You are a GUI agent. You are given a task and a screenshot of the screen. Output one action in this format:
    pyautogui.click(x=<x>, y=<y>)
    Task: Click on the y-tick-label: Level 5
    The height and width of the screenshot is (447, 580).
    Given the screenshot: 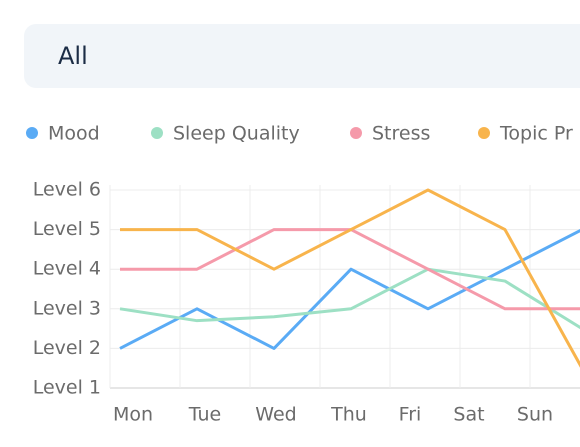 What is the action you would take?
    pyautogui.click(x=67, y=229)
    